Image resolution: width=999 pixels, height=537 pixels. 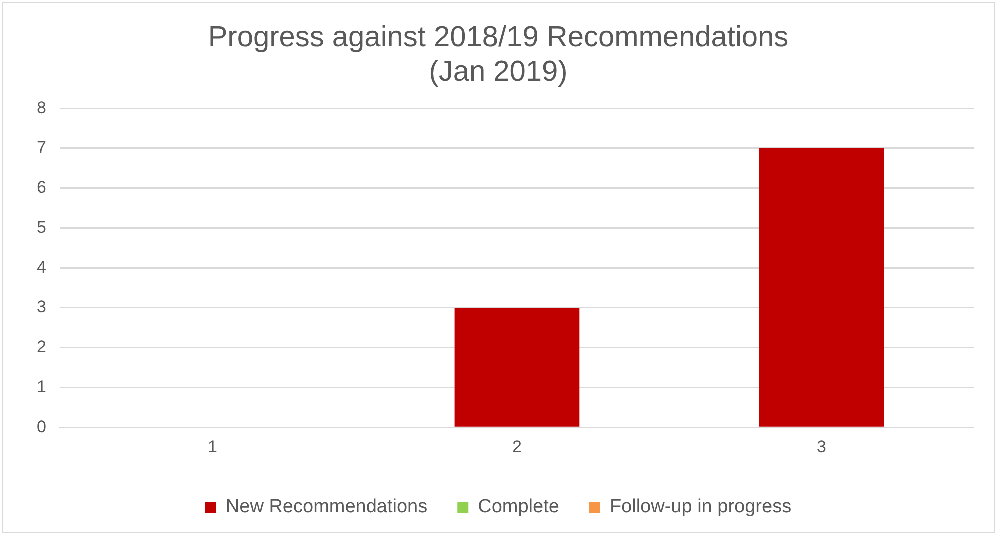 I want to click on y-tick-label: 1, so click(x=41, y=386).